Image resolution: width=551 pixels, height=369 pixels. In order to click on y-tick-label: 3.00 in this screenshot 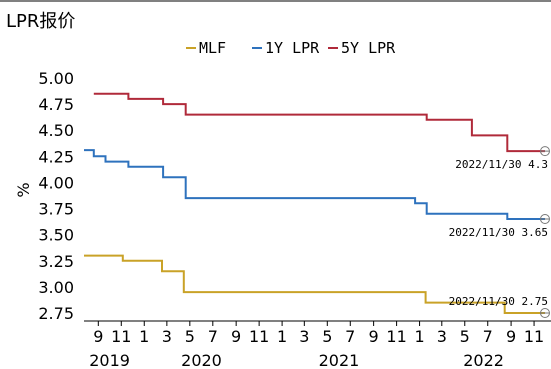, I will do `click(56, 287)`.